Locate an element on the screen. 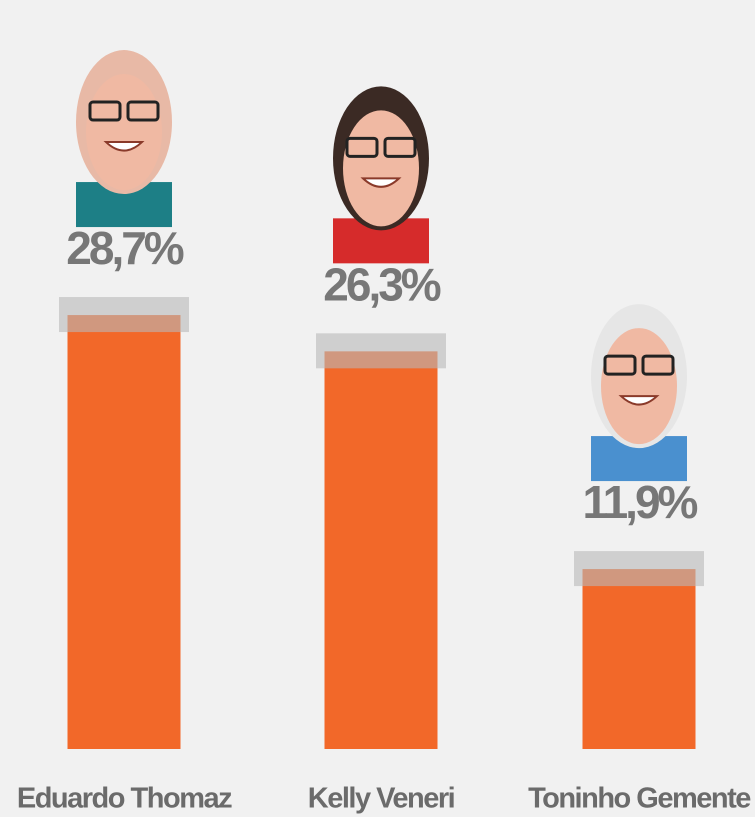 This screenshot has height=817, width=755. category-label: Toninho Gemente is located at coordinates (639, 799).